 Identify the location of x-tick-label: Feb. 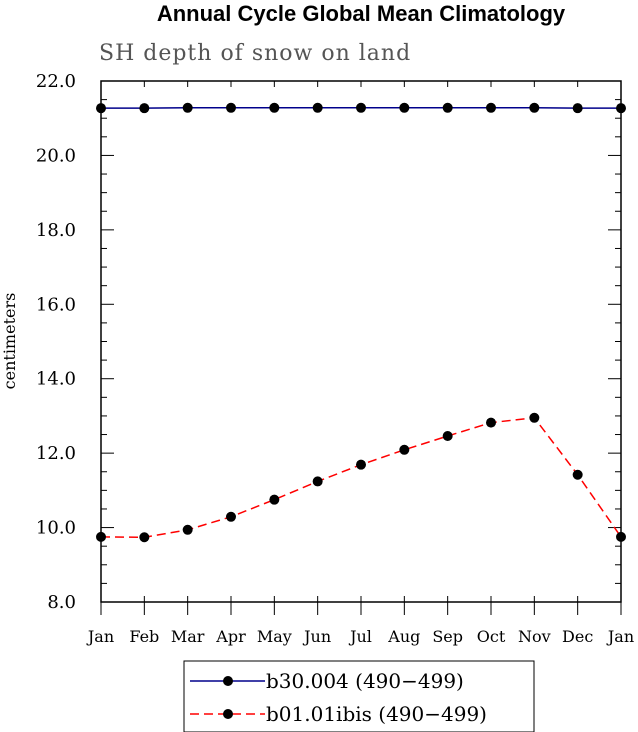
(144, 636).